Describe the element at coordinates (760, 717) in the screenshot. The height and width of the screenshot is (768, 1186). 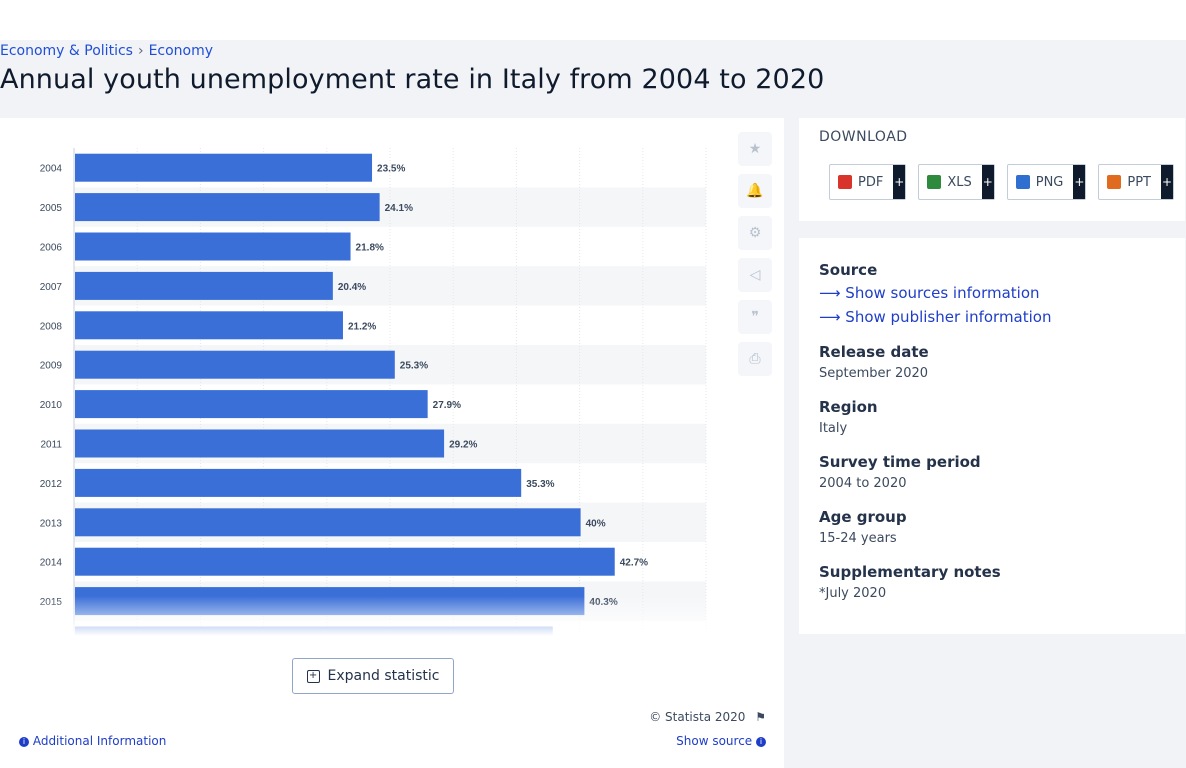
I see `flag-icon: ⚑` at that location.